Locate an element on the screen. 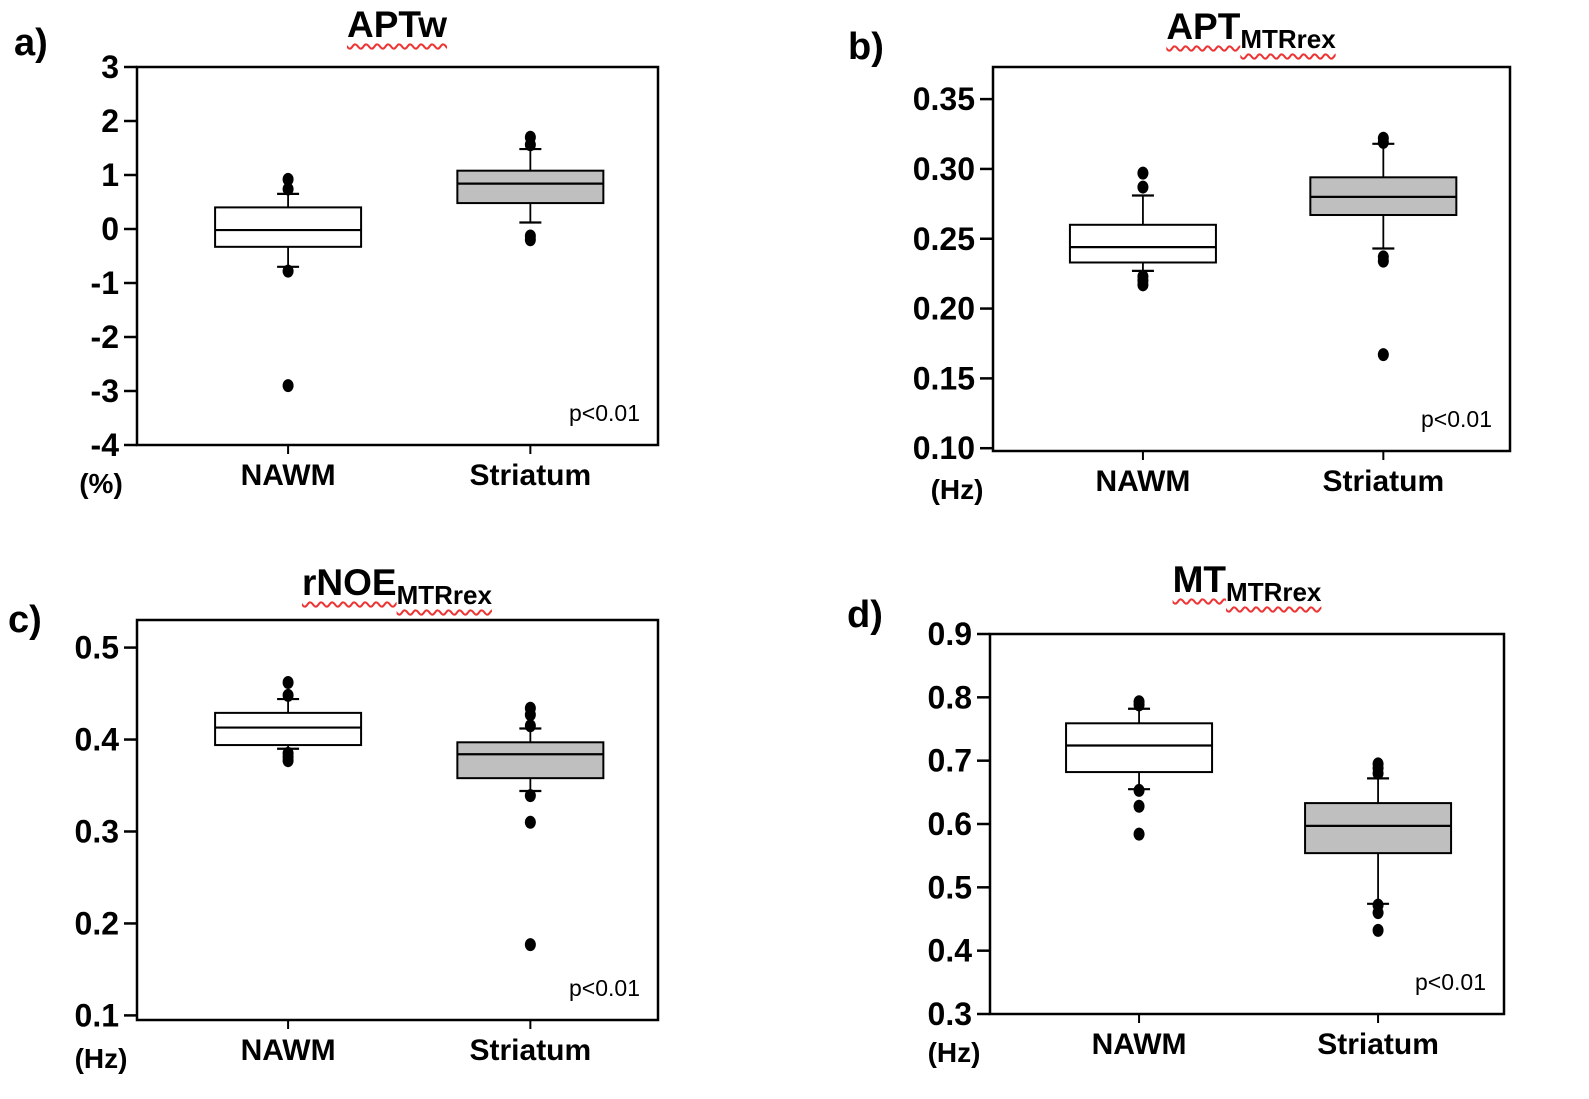 This screenshot has width=1589, height=1099. y-tick-label: 0.9 is located at coordinates (950, 634).